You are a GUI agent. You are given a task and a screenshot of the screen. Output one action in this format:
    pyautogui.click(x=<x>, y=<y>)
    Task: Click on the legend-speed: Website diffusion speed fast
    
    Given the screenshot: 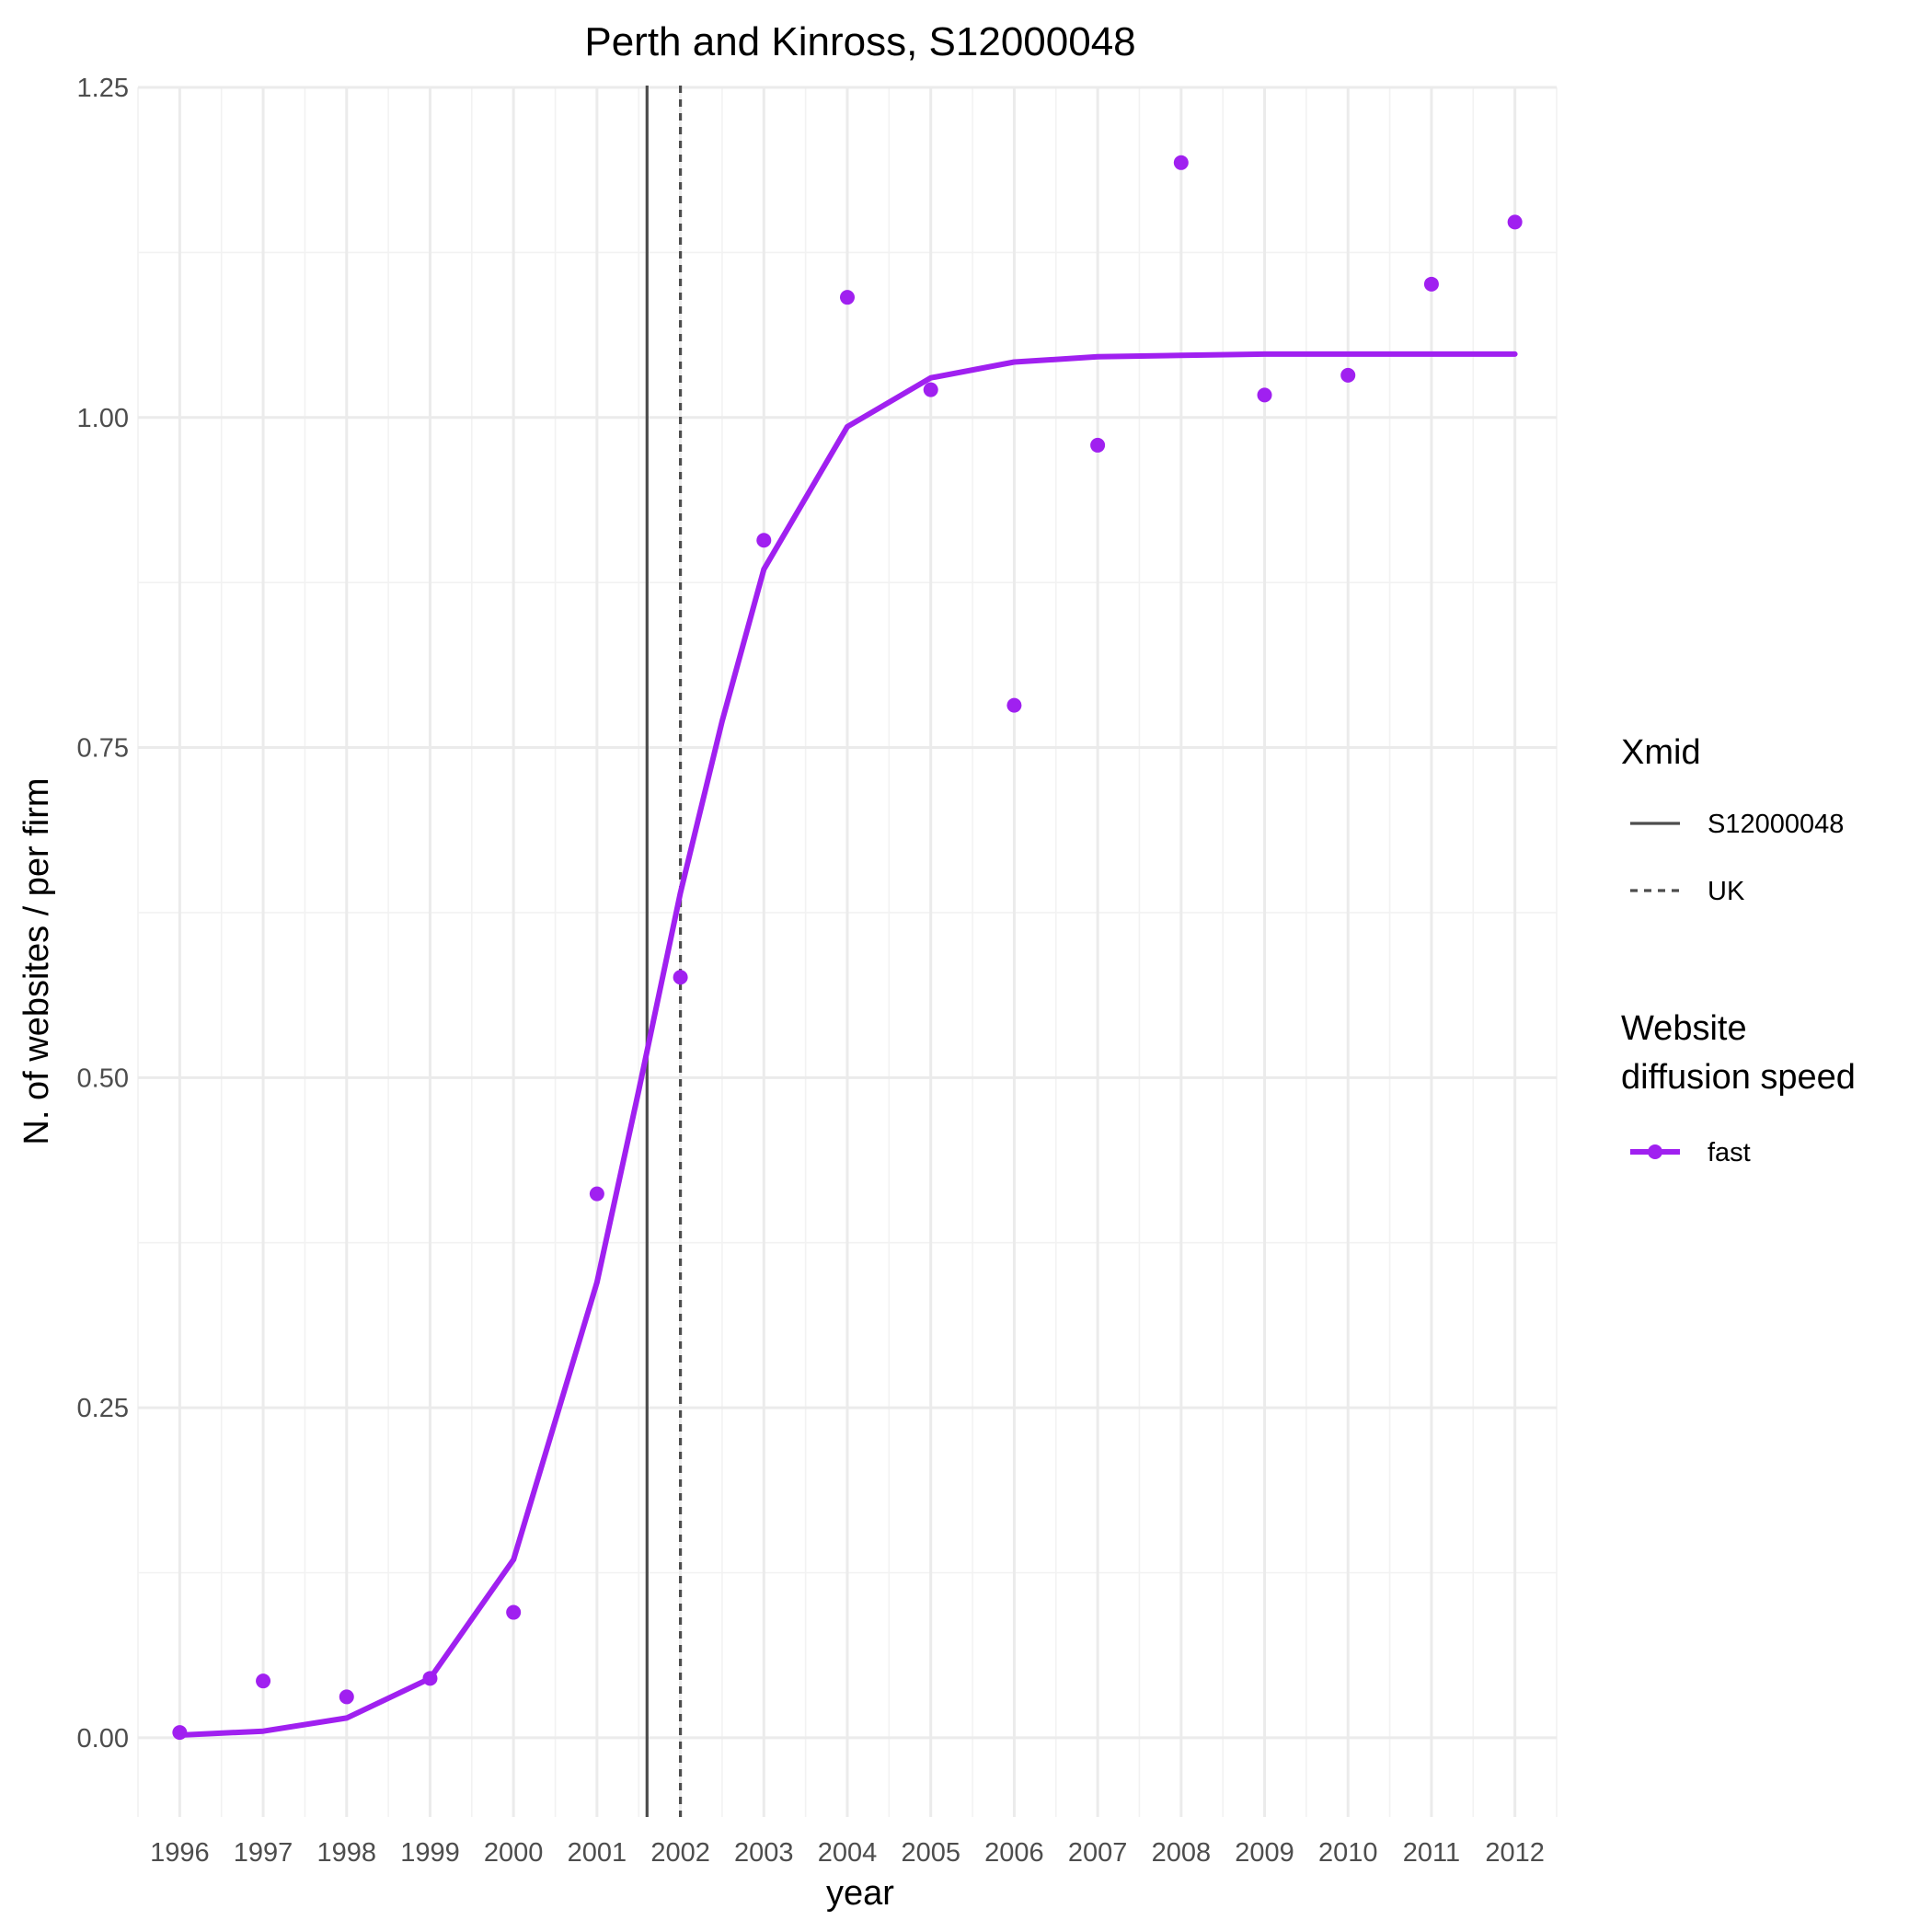 What is the action you would take?
    pyautogui.click(x=1738, y=1088)
    